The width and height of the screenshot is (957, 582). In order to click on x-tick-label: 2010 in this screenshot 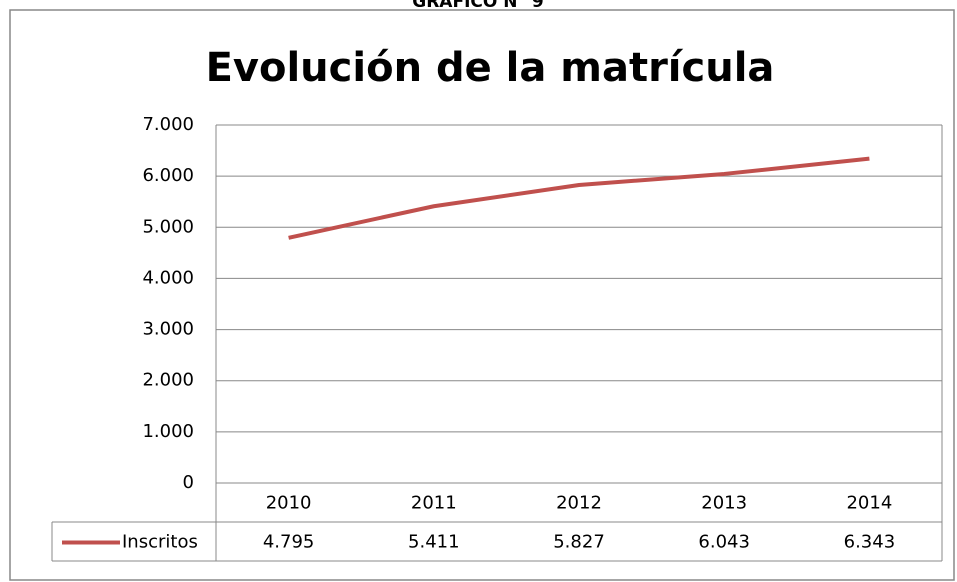, I will do `click(289, 503)`.